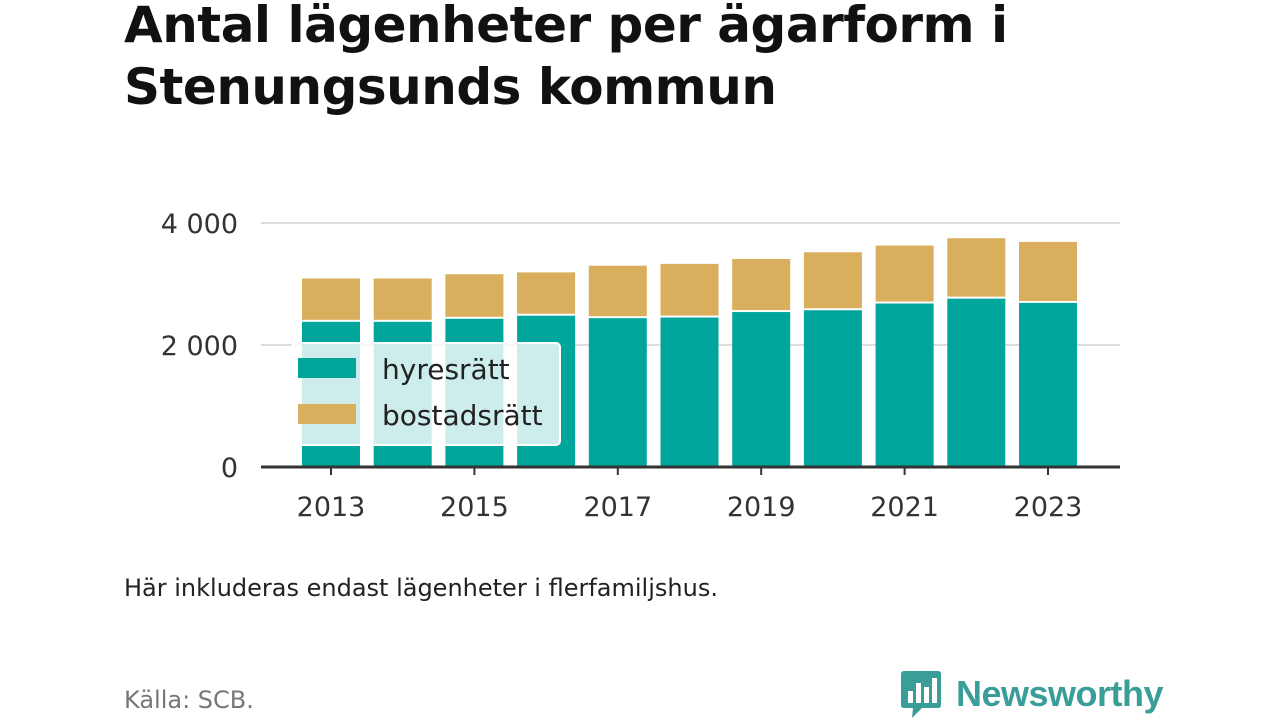 The height and width of the screenshot is (720, 1280). What do you see at coordinates (462, 415) in the screenshot?
I see `legend-label-bostadsratt: bostadsrätt` at bounding box center [462, 415].